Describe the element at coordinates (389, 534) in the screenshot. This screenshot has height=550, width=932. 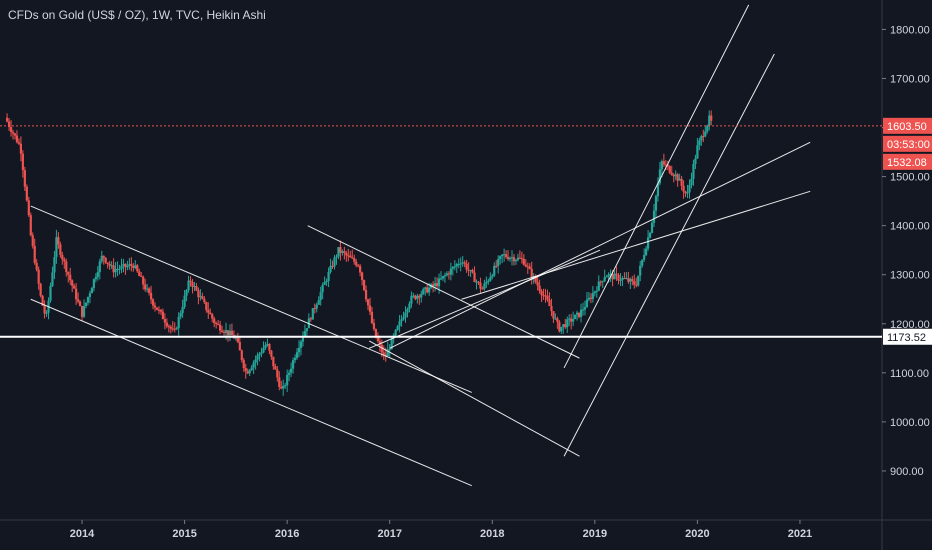
I see `x-tick-label: 2017` at that location.